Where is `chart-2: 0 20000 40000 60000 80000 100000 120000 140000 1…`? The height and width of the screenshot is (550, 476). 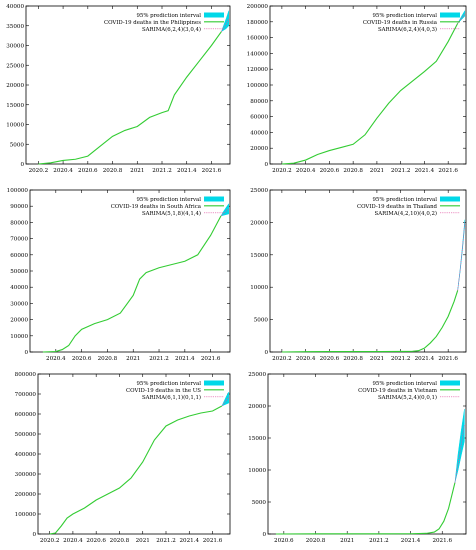 chart-2: 0 20000 40000 60000 80000 100000 120000 140000 1… is located at coordinates (357, 89).